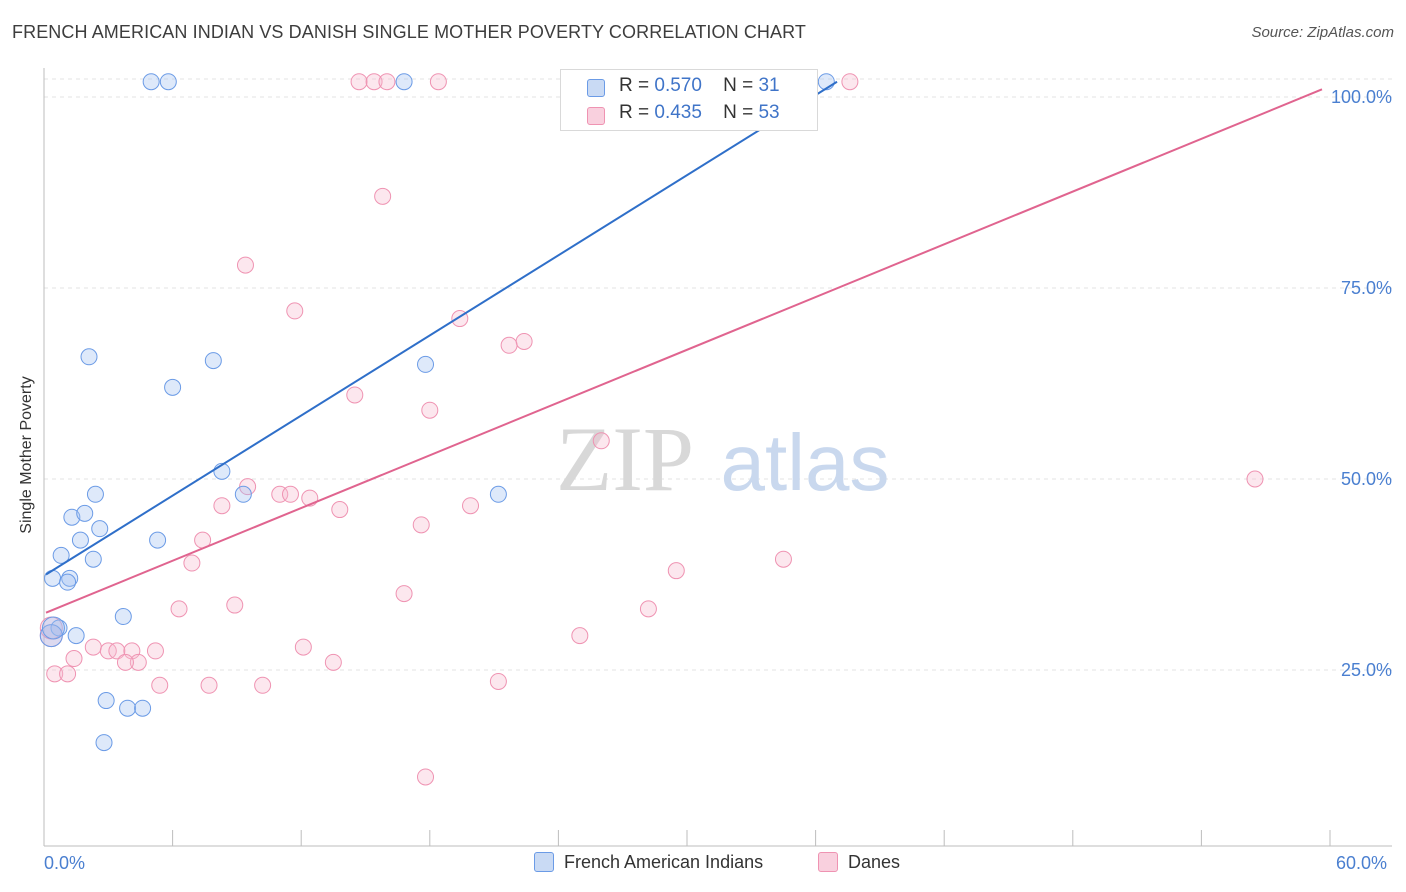  What do you see at coordinates (596, 88) in the screenshot?
I see `legend-swatch-blue` at bounding box center [596, 88].